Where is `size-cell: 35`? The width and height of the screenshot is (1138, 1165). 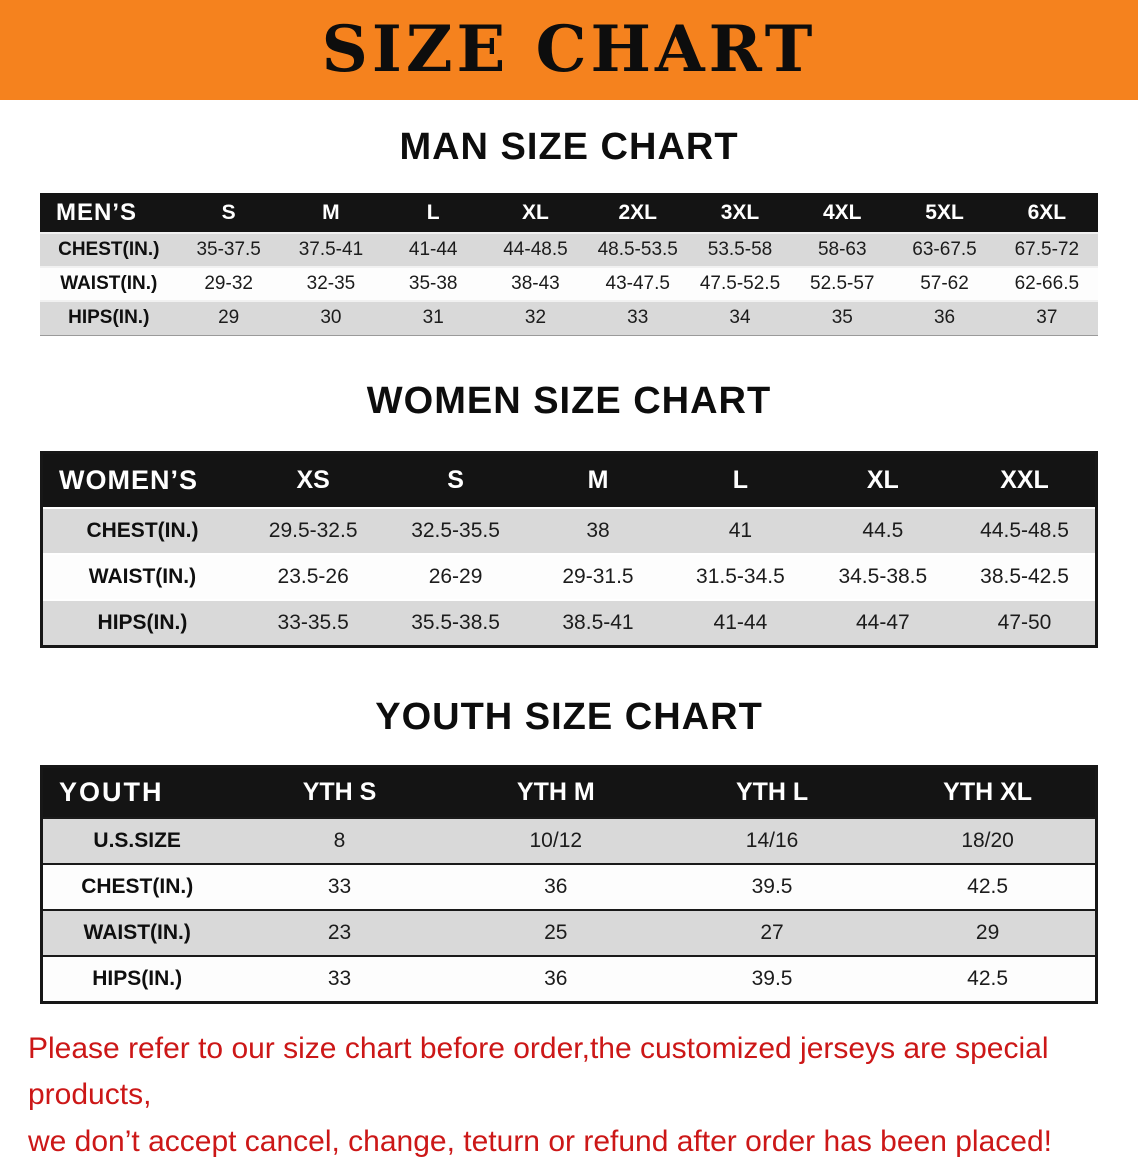
size-cell: 35 is located at coordinates (842, 318).